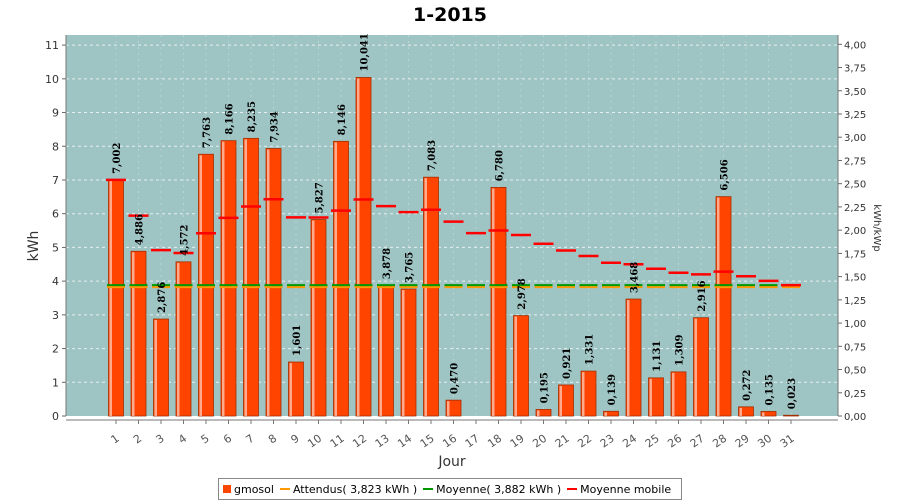  What do you see at coordinates (320, 197) in the screenshot?
I see `data-label: 5,827` at bounding box center [320, 197].